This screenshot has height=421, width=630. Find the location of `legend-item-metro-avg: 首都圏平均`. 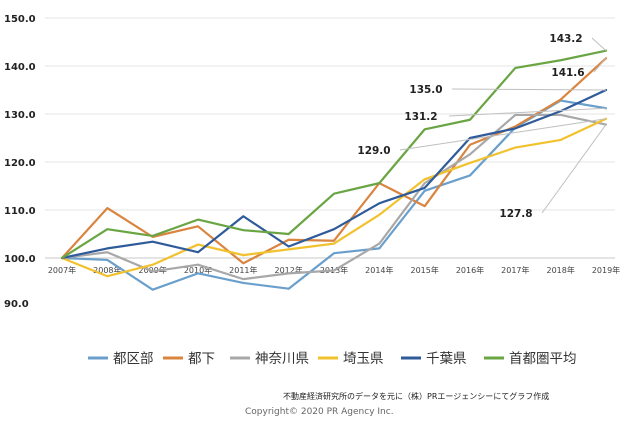

legend-item-metro-avg: 首都圏平均 is located at coordinates (530, 359).